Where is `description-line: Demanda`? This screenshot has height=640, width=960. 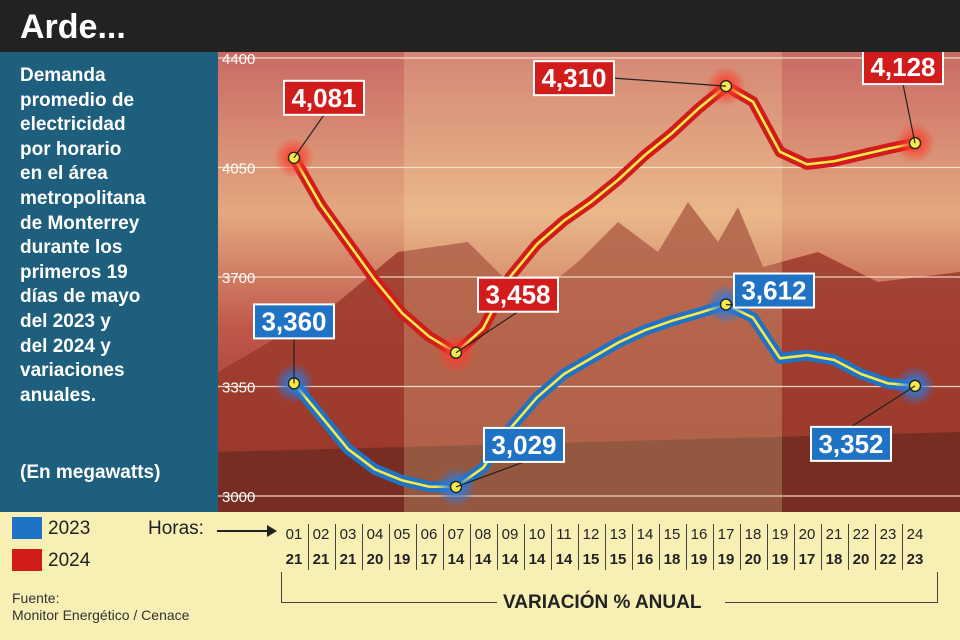 description-line: Demanda is located at coordinates (63, 75).